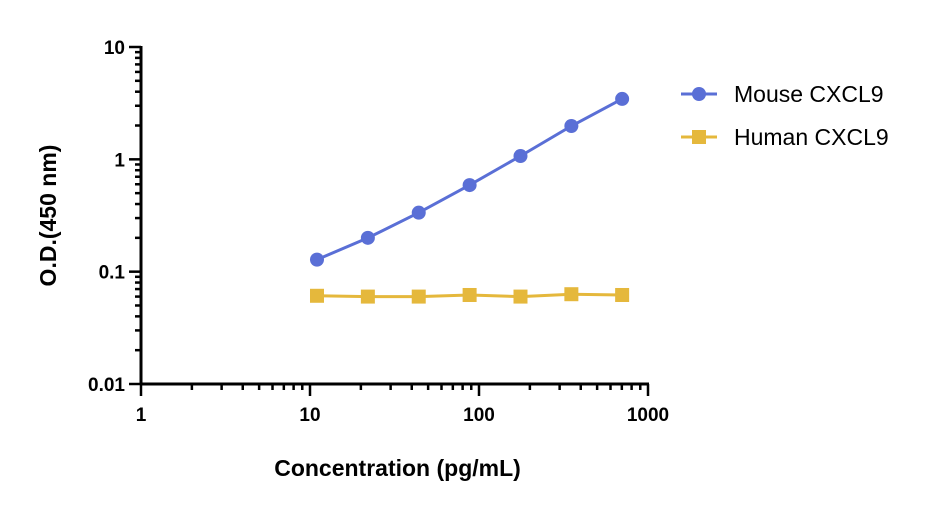 This screenshot has width=946, height=507. Describe the element at coordinates (309, 415) in the screenshot. I see `x-tick-label: 10` at that location.